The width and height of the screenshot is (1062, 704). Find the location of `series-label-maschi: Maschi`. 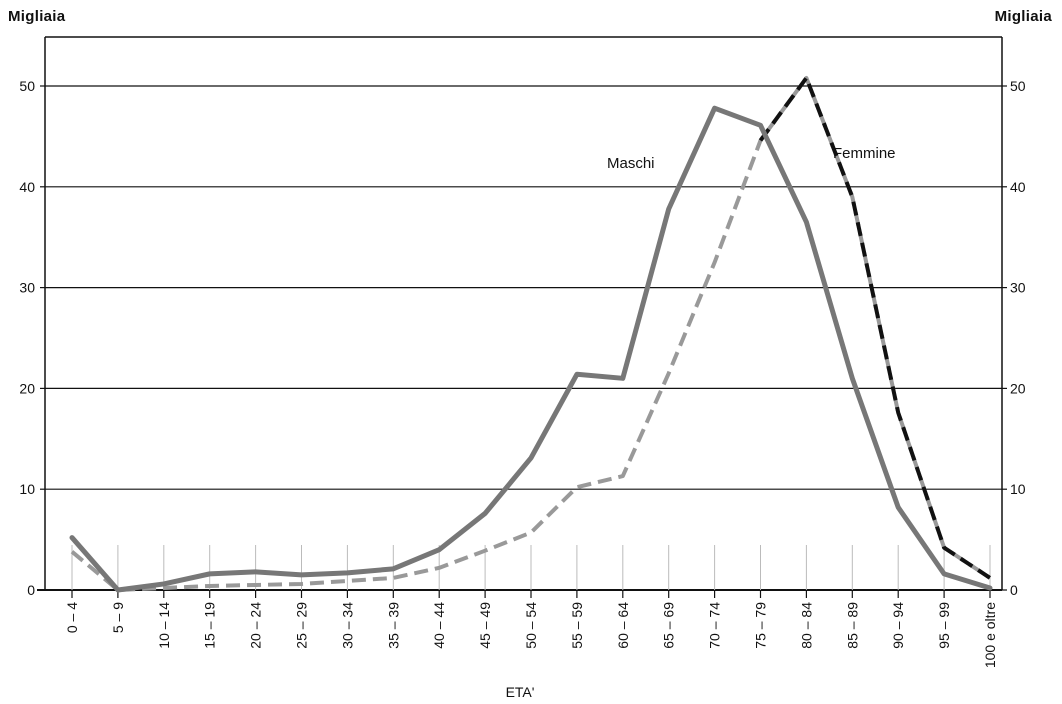

series-label-maschi: Maschi is located at coordinates (631, 163).